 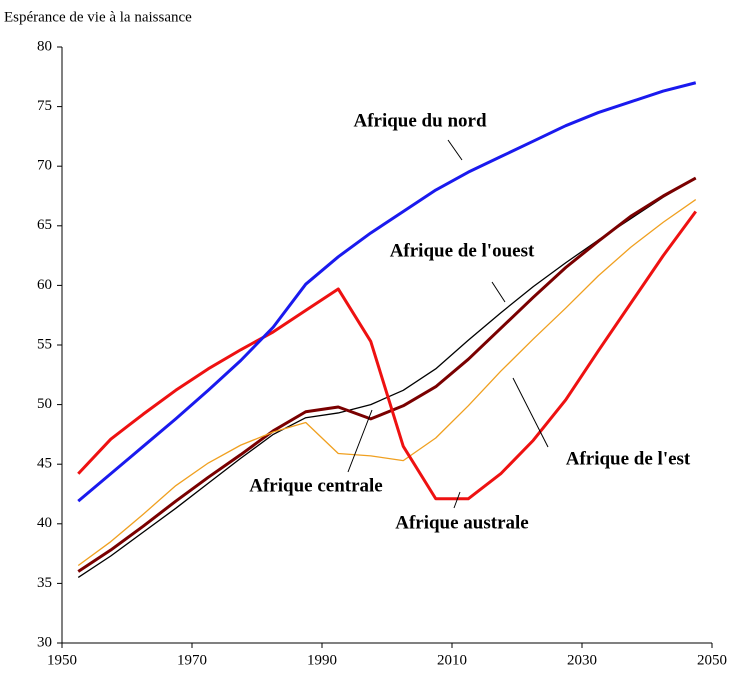 What do you see at coordinates (712, 660) in the screenshot?
I see `x-tick-label: 2050` at bounding box center [712, 660].